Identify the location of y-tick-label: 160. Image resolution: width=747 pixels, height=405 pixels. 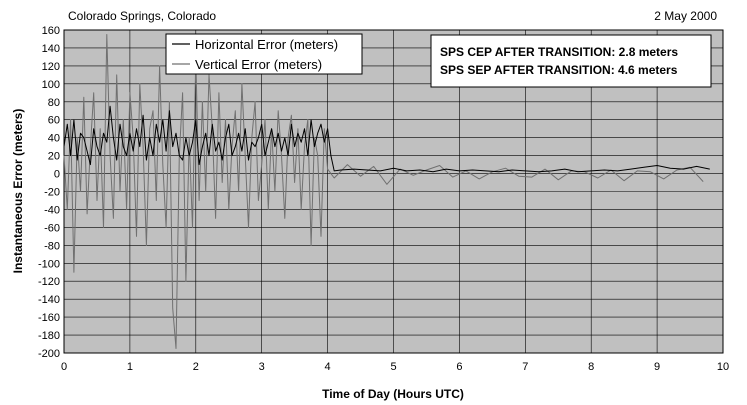
(51, 31).